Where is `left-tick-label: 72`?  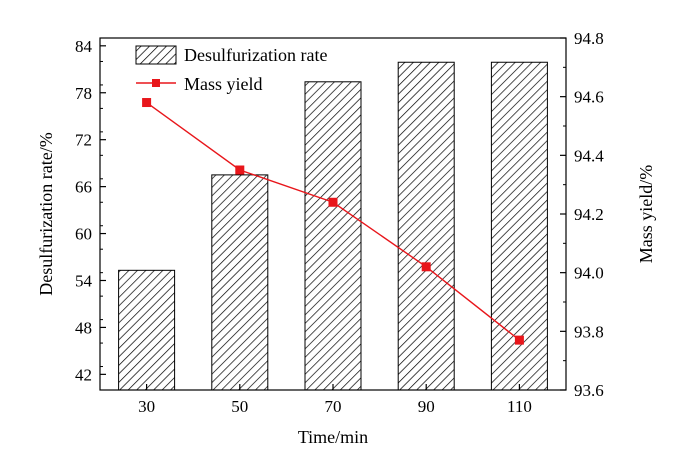 left-tick-label: 72 is located at coordinates (83, 140).